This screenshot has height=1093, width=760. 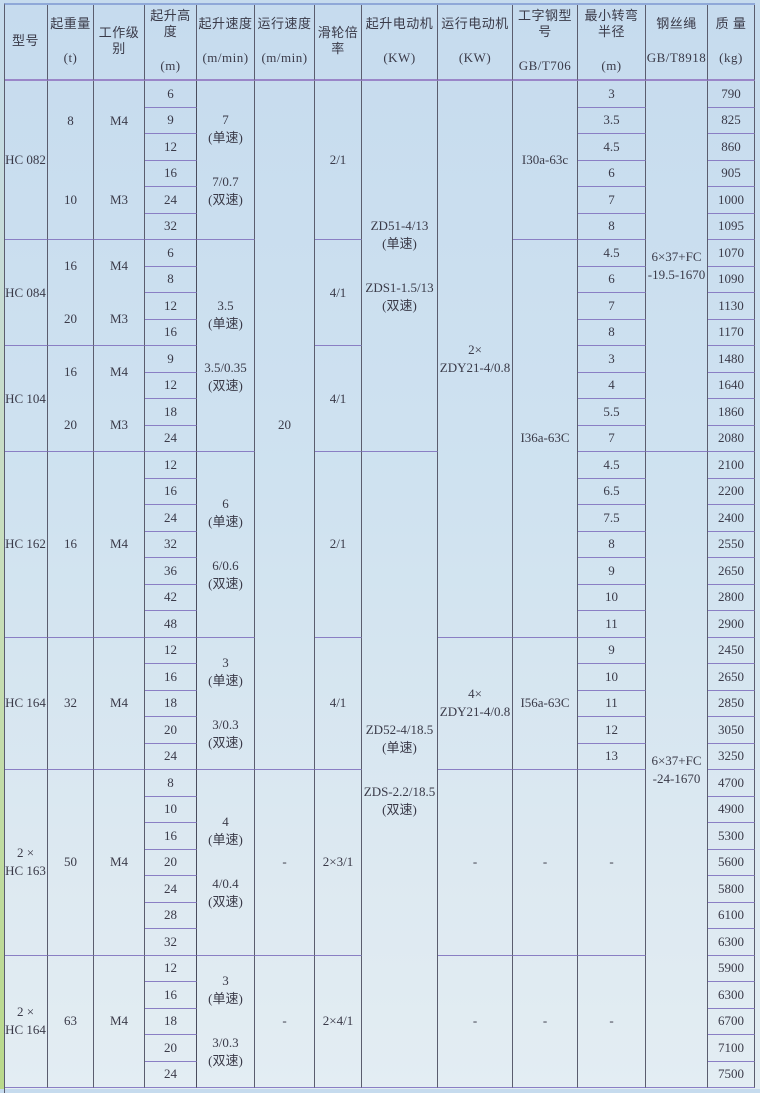 What do you see at coordinates (25, 703) in the screenshot?
I see `cell-value: HC 164` at bounding box center [25, 703].